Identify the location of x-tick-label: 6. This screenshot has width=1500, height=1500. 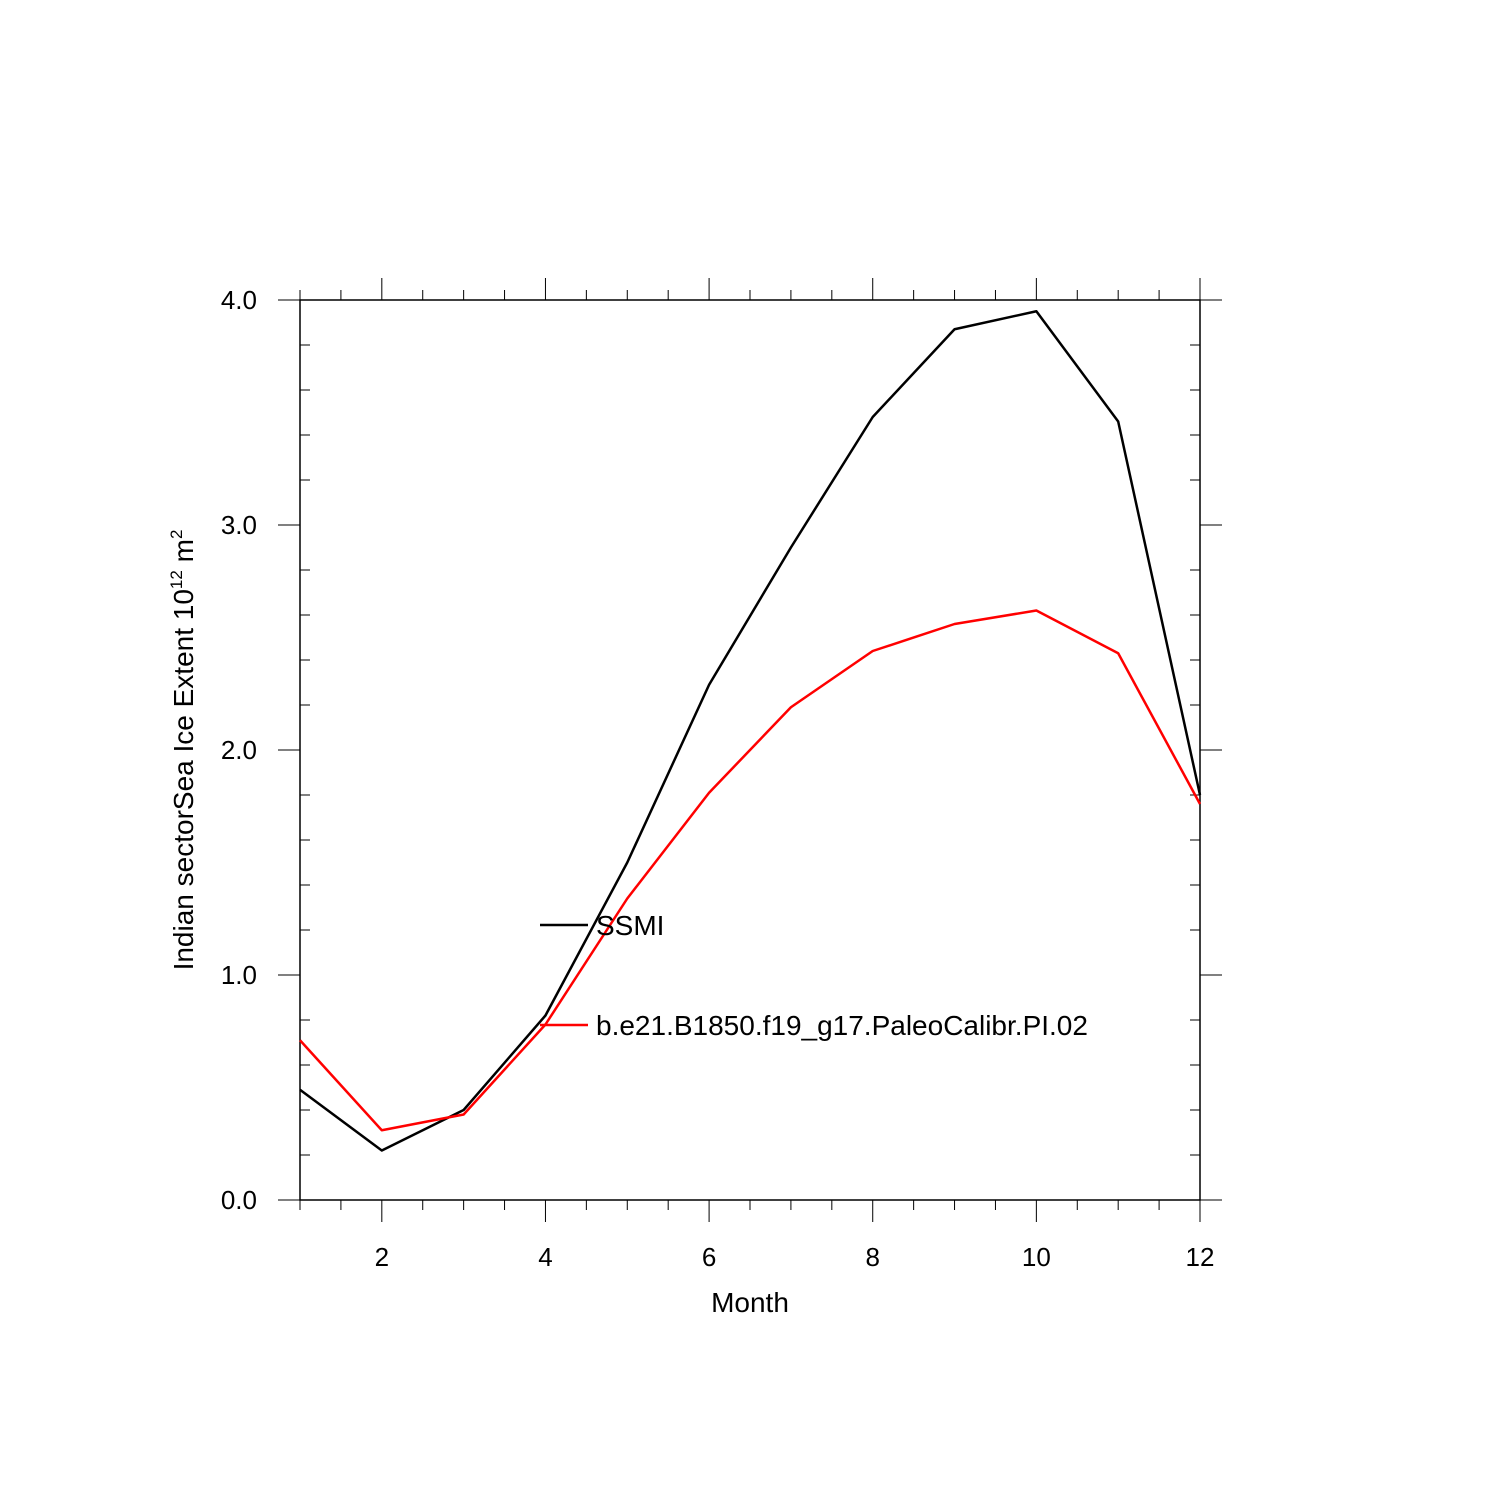
(709, 1257).